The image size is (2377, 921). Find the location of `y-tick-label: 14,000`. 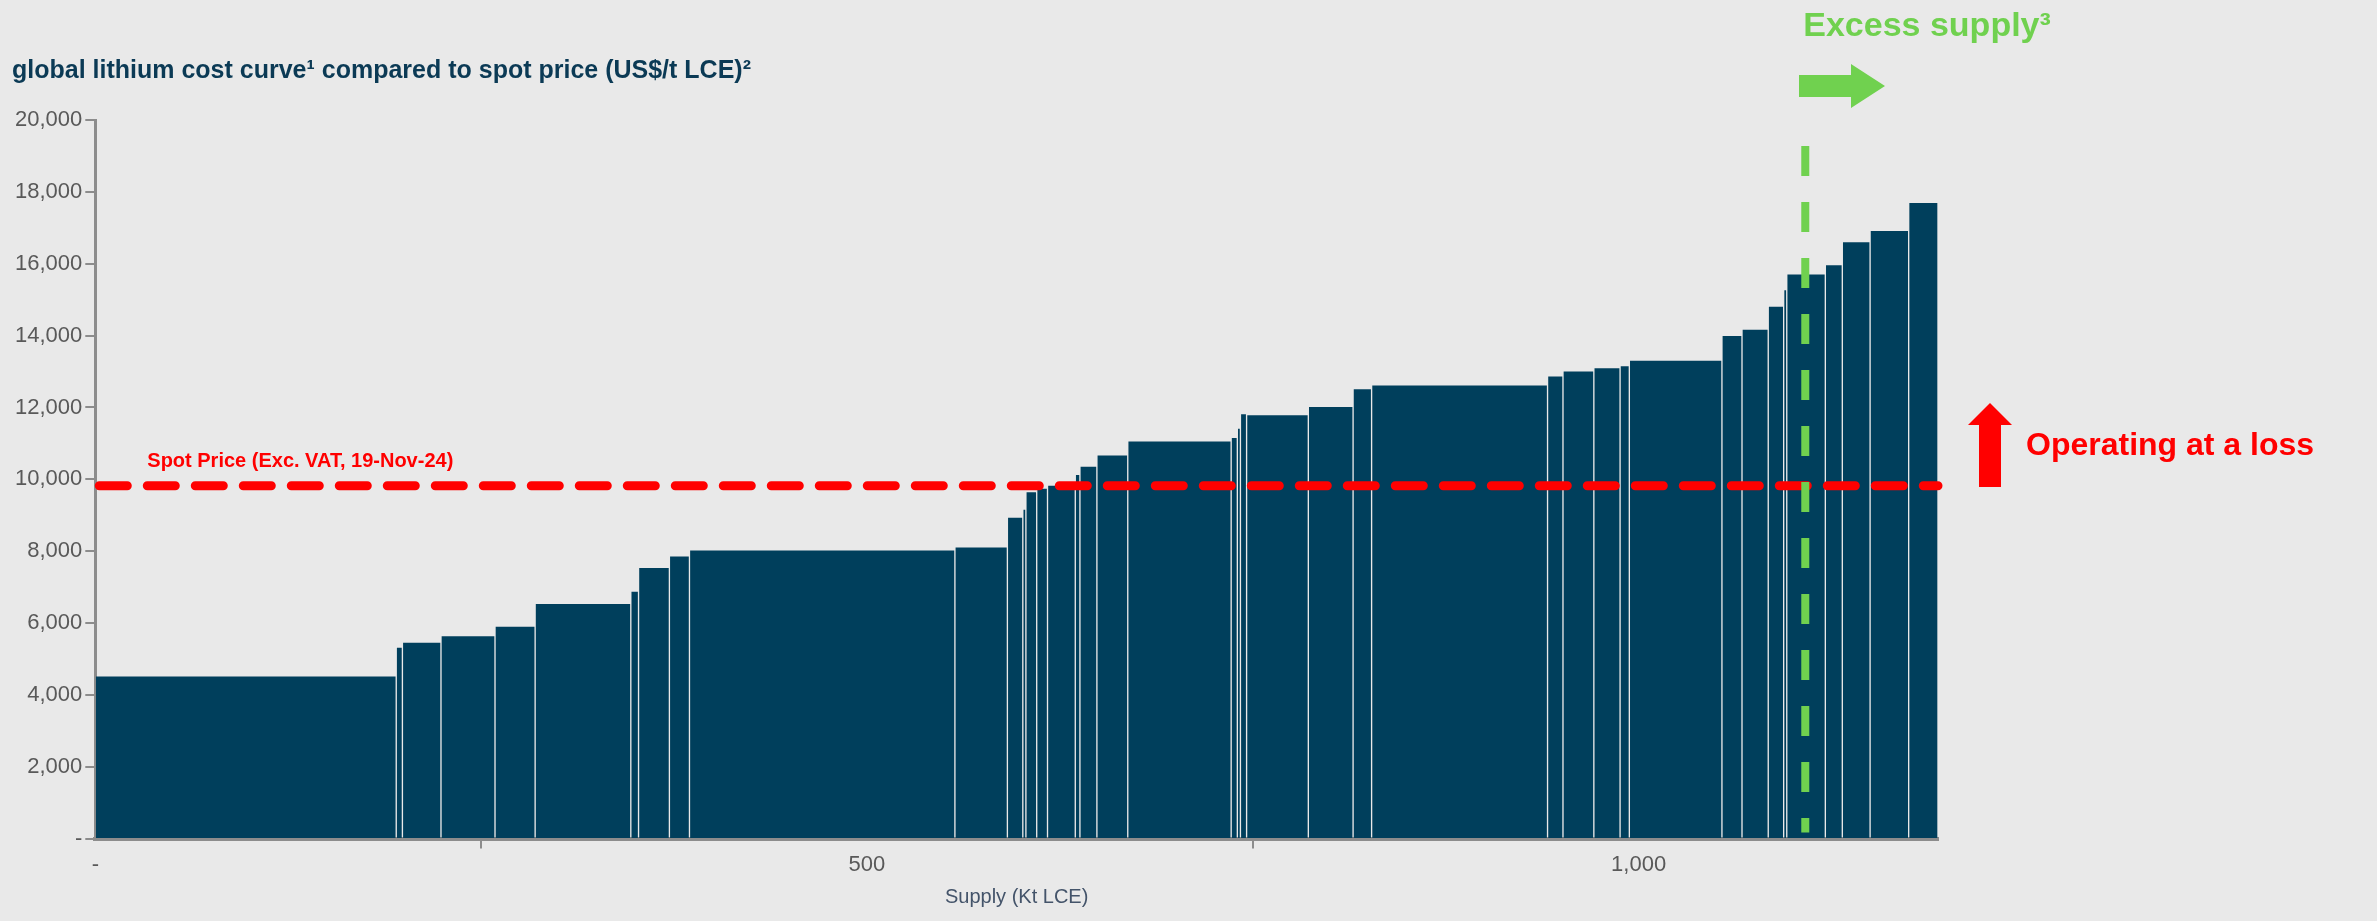

y-tick-label: 14,000 is located at coordinates (48, 334).